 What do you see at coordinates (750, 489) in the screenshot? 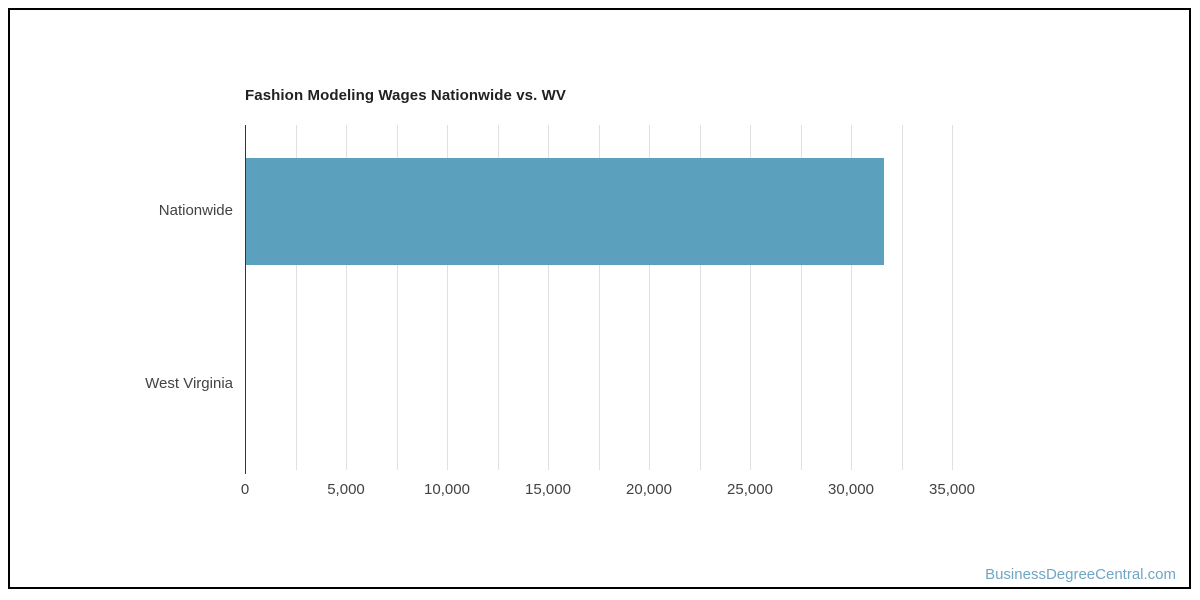
I see `x-tick-label: 25,000` at bounding box center [750, 489].